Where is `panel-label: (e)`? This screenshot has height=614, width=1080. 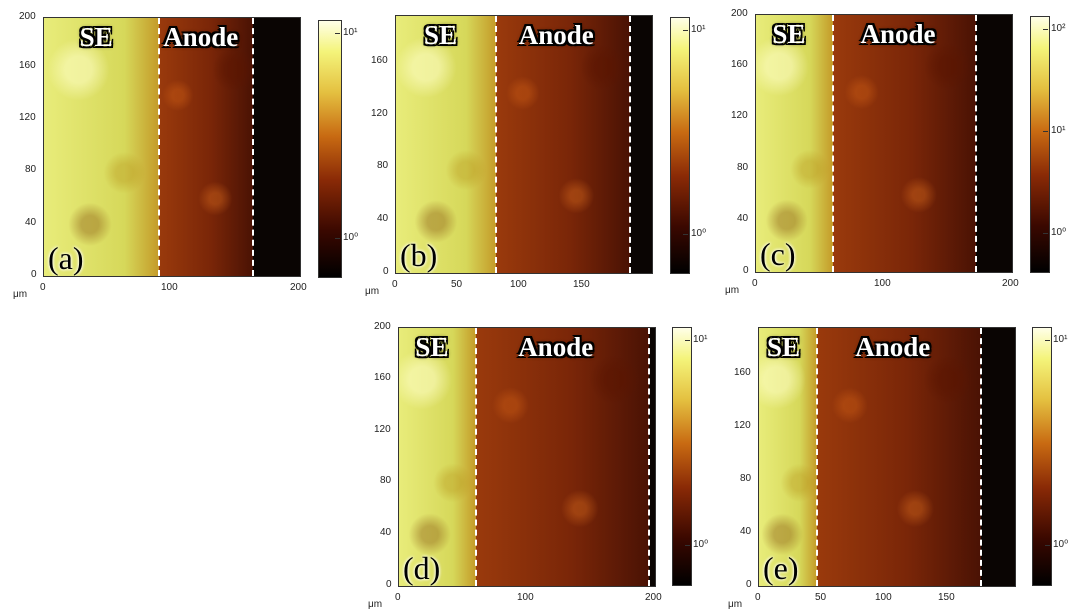 panel-label: (e) is located at coordinates (781, 568).